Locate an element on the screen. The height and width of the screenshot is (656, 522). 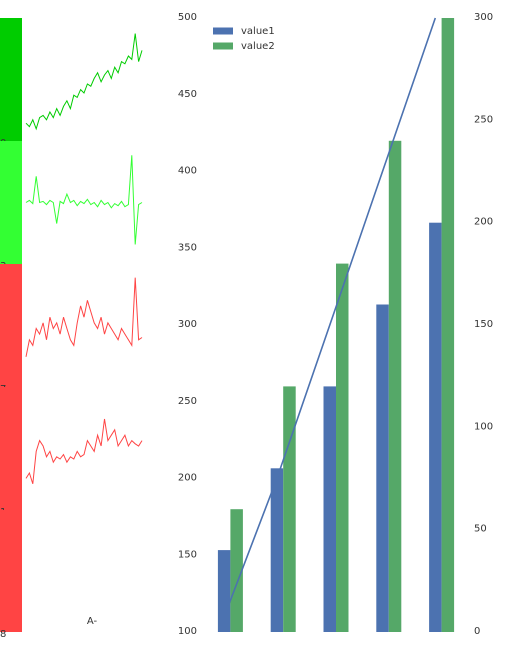
legend-swatch-value2 is located at coordinates (223, 46).